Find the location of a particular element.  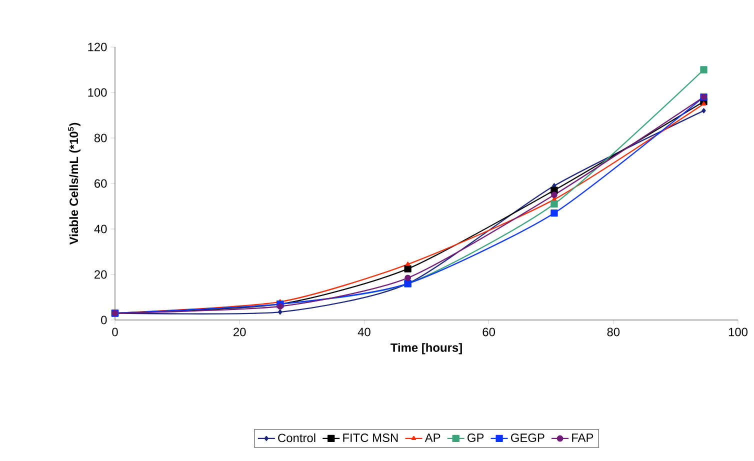

y-axis-title: Viable Cells/mL (*10$^{5}$) is located at coordinates (74, 183).